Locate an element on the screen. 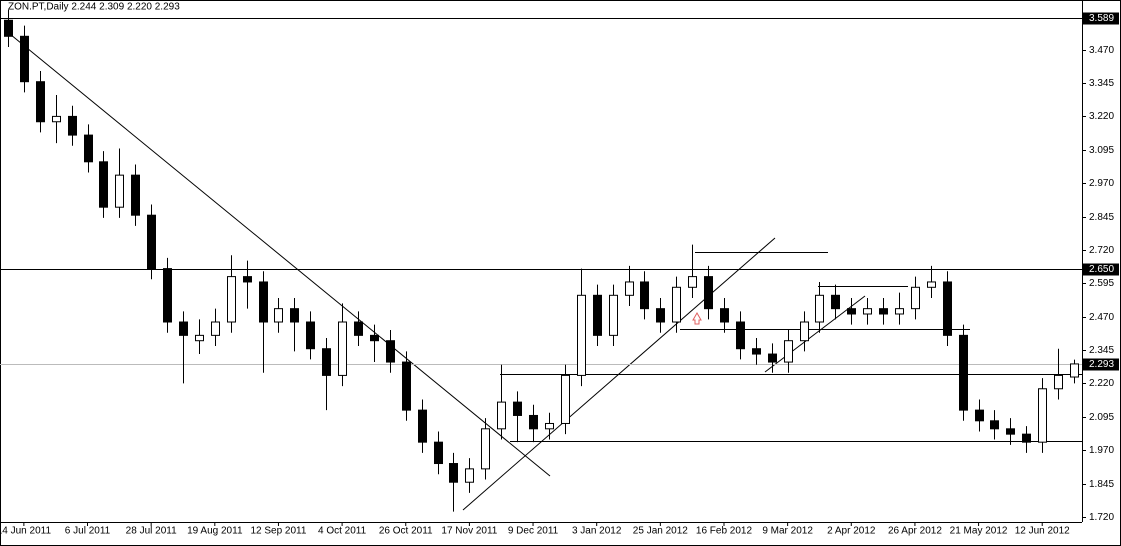  x-tick-label: 4 Oct 2011 is located at coordinates (342, 531).